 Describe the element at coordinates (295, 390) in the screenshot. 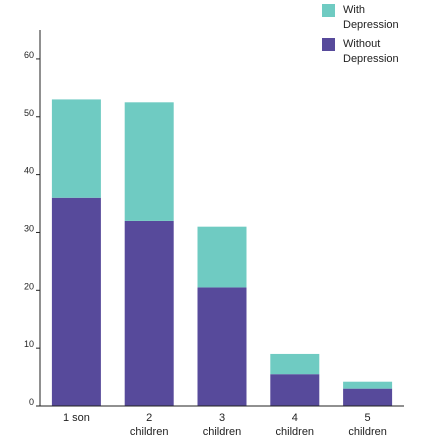

I see `bar-without-depression-4-children` at that location.